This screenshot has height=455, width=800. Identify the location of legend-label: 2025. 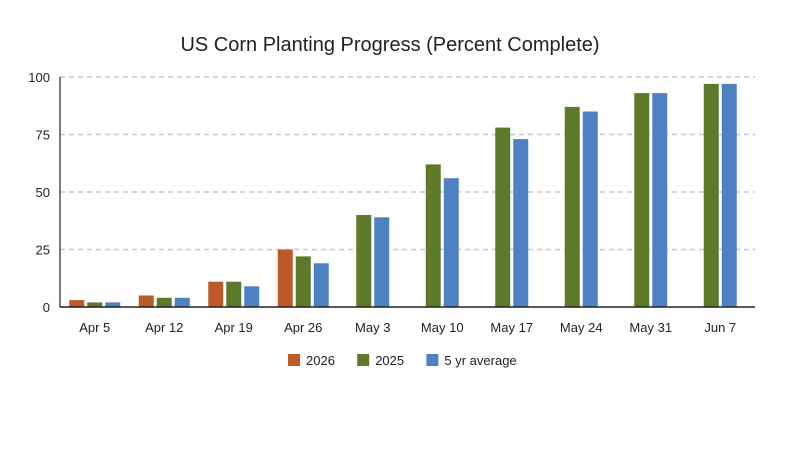
(389, 360).